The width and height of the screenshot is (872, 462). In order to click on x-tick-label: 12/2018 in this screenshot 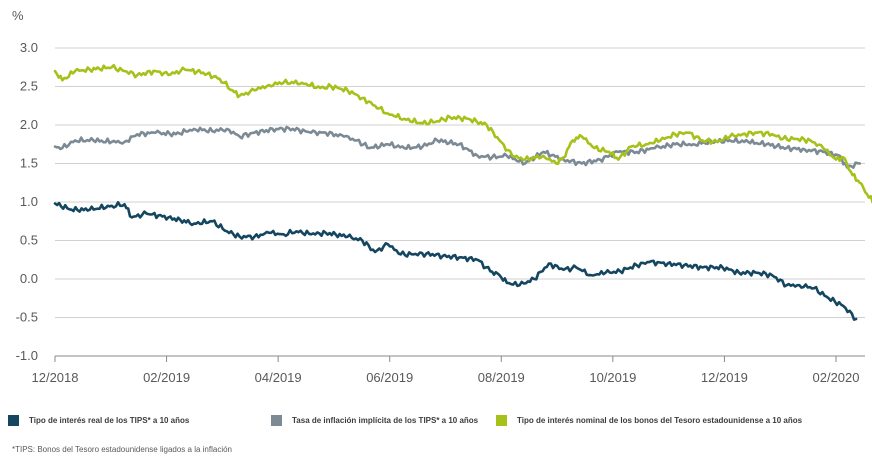, I will do `click(55, 377)`.